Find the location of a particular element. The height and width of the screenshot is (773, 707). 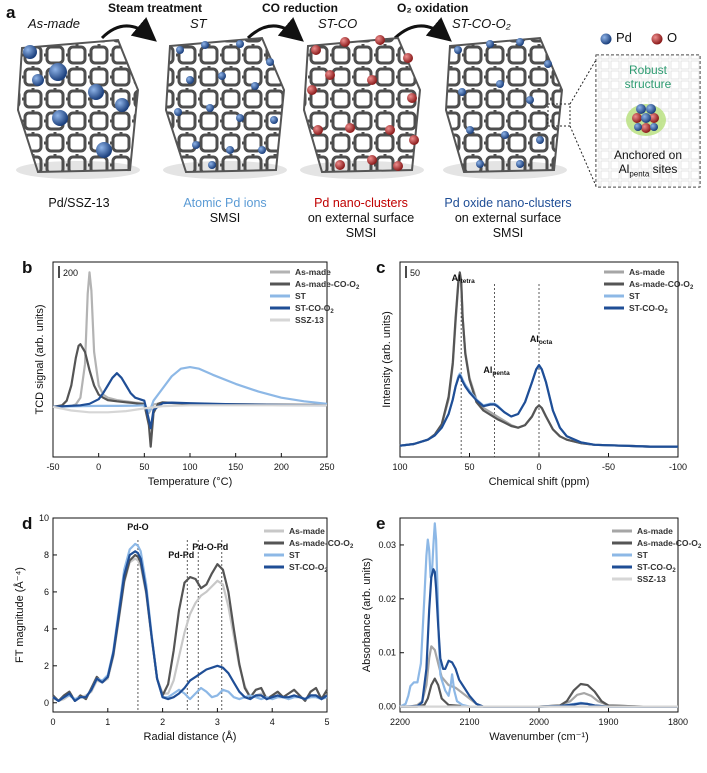

panel-label-d: d is located at coordinates (27, 523).